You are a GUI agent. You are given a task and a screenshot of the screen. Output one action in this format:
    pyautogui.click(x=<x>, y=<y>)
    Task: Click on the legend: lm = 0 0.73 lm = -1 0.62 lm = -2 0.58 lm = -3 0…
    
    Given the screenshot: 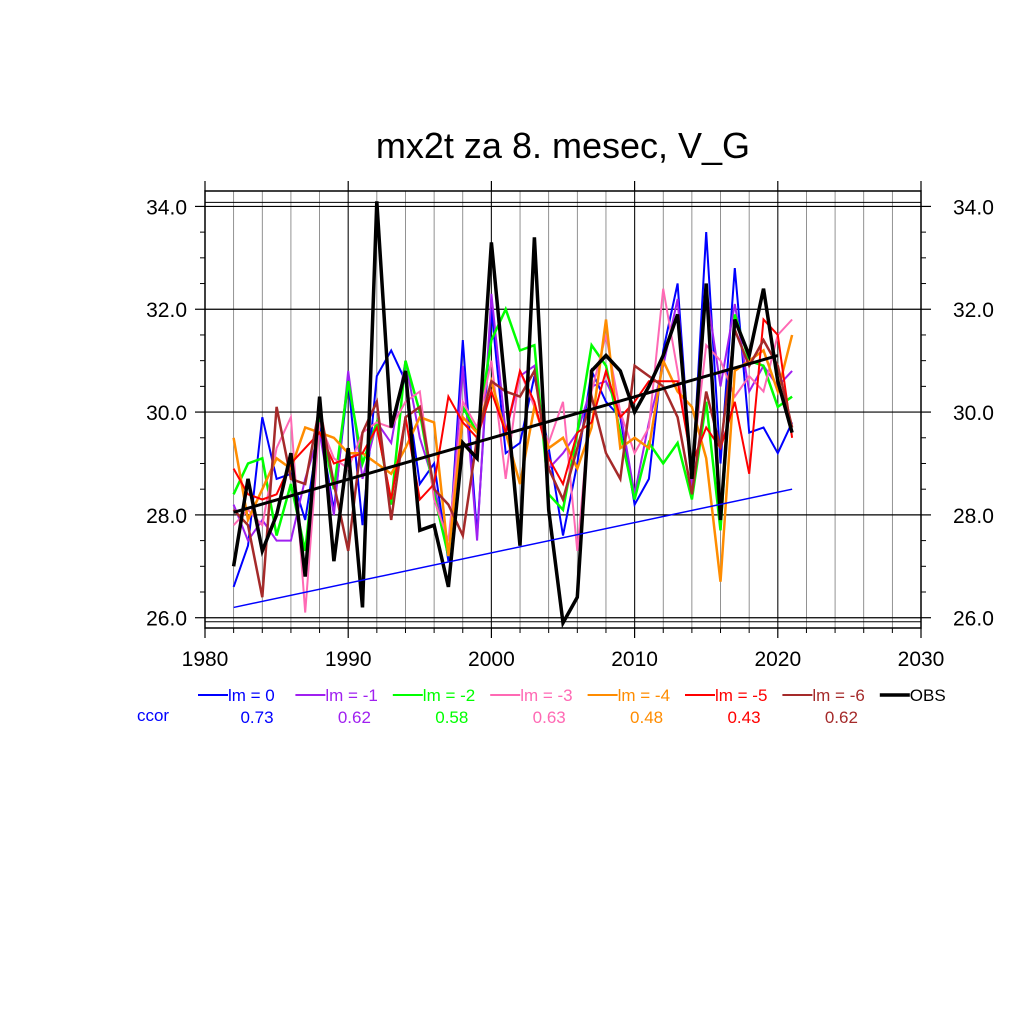 What is the action you would take?
    pyautogui.click(x=541, y=706)
    